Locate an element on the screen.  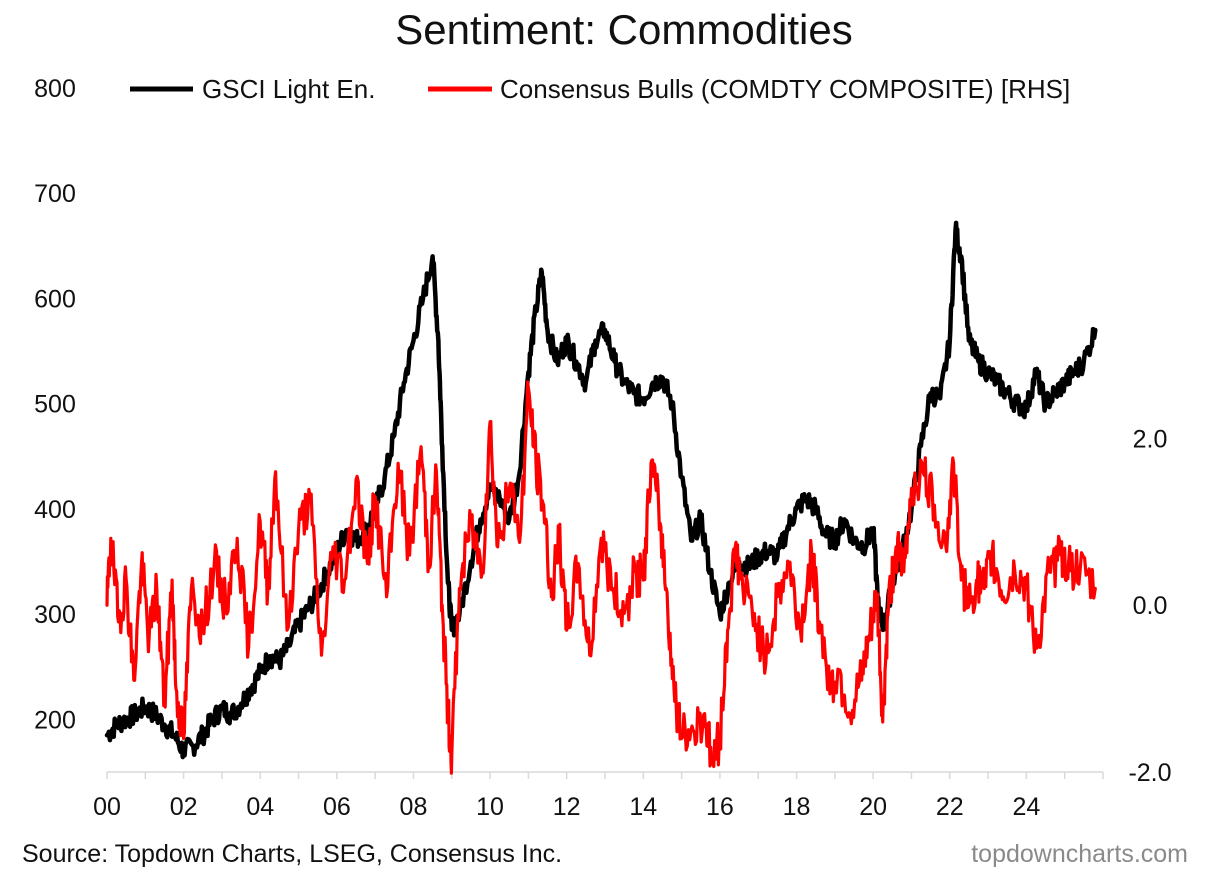
y-axis-right: -2.0 0.0 2.0 is located at coordinates (1149, 606).